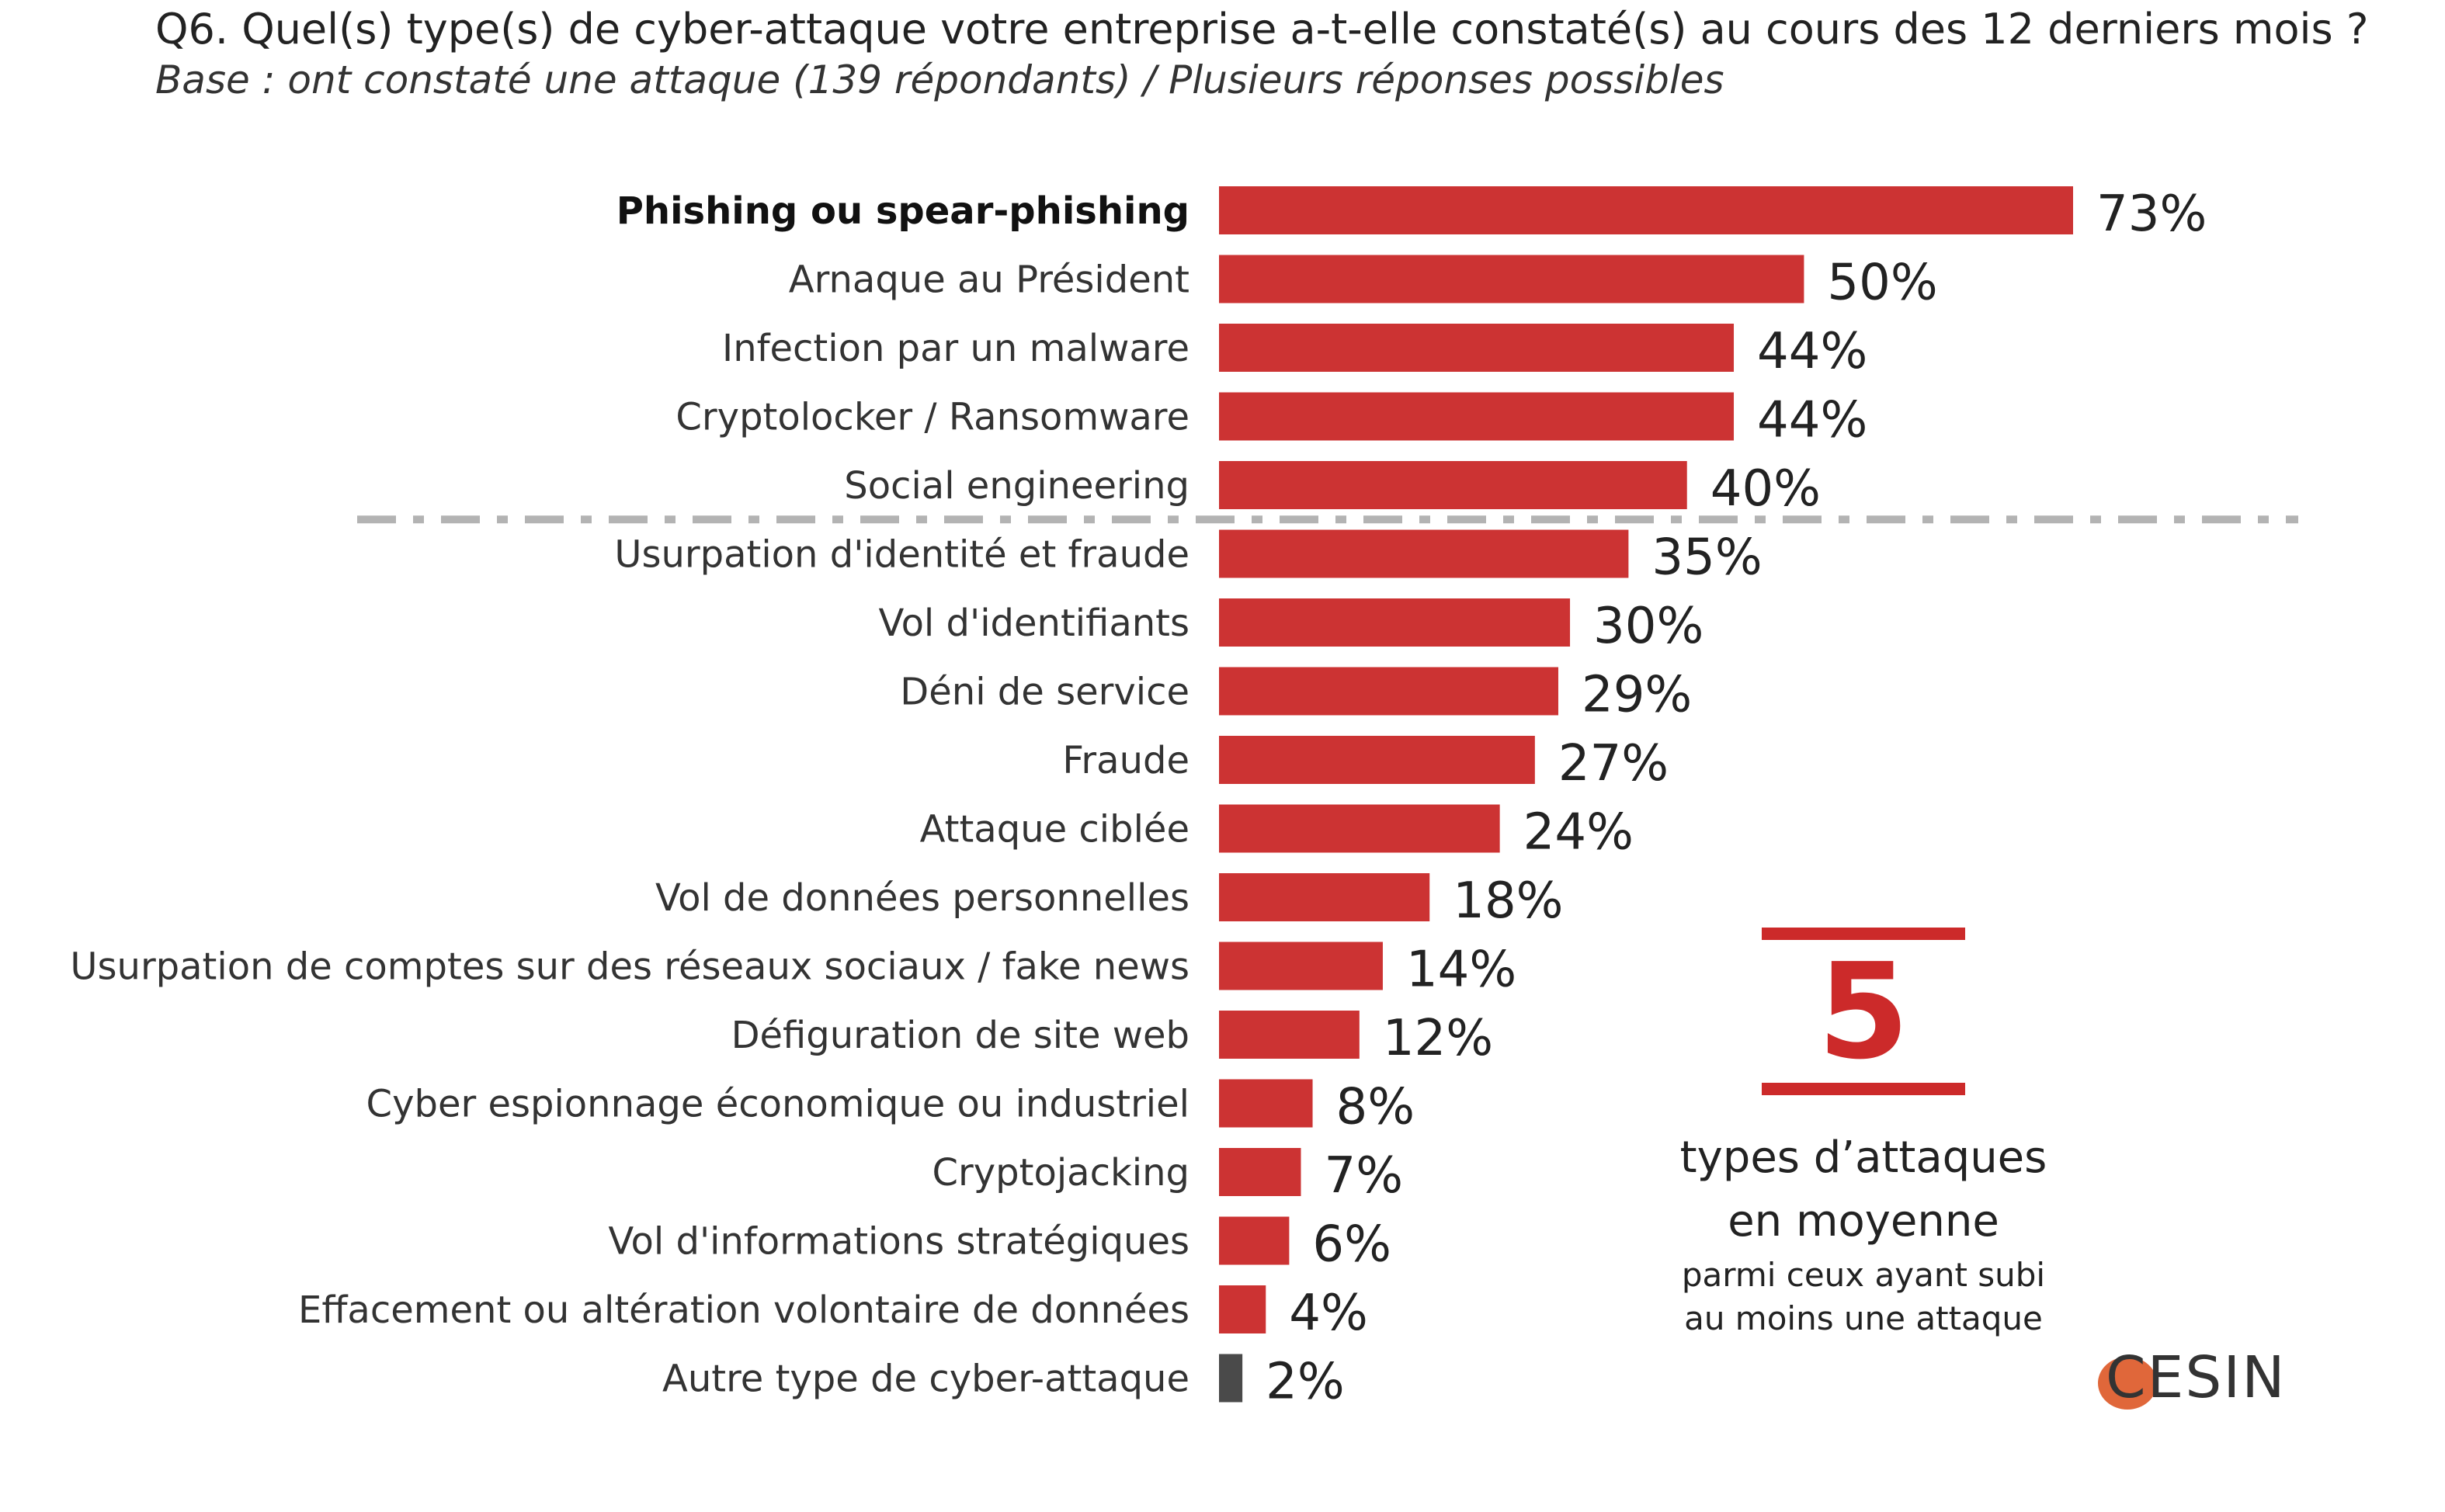 The width and height of the screenshot is (2445, 1512). I want to click on category-label: Infection par un malware, so click(956, 348).